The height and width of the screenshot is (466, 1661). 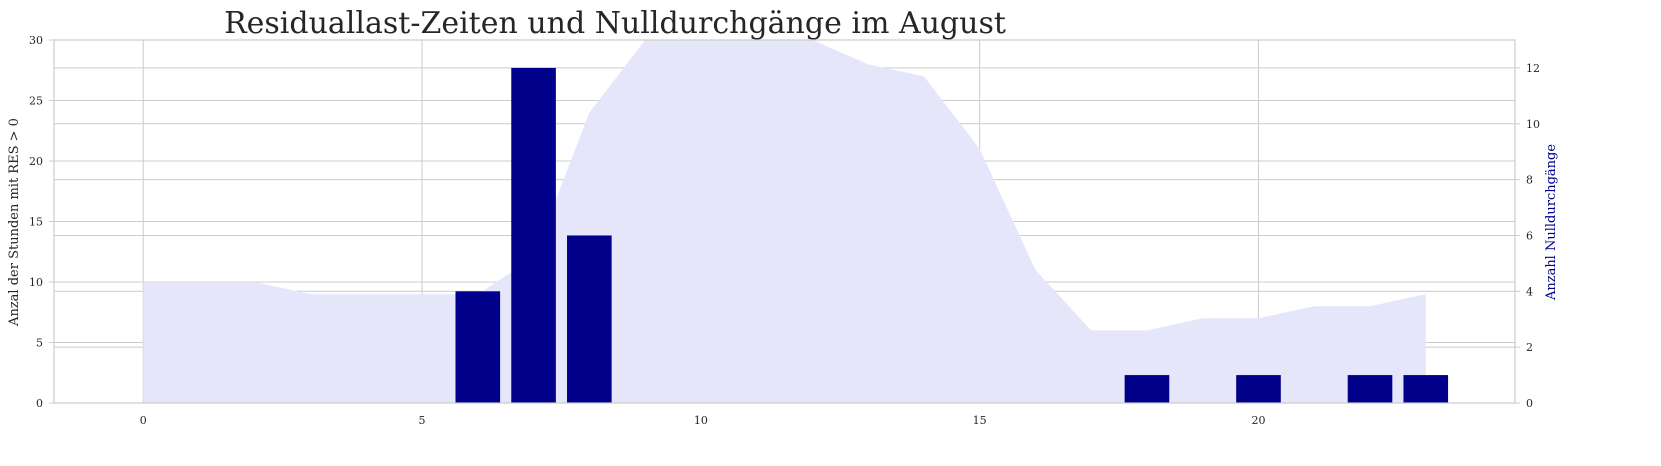 What do you see at coordinates (14, 222) in the screenshot?
I see `y-axis-left-label: Anzal der Stunden mit RES > 0` at bounding box center [14, 222].